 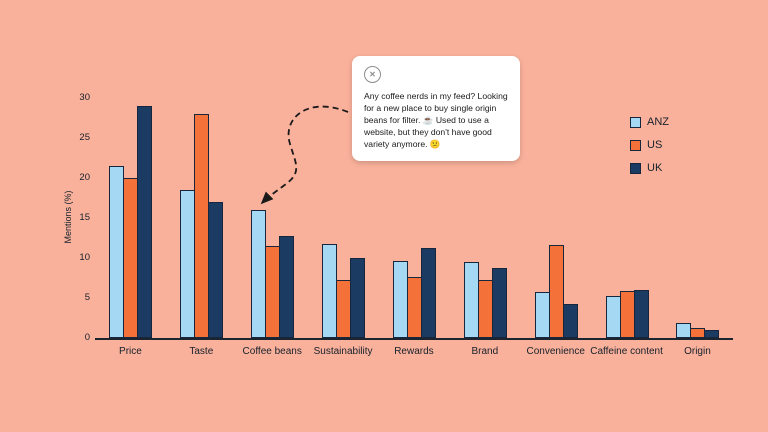 I want to click on bar-group: Origin, so click(x=698, y=227).